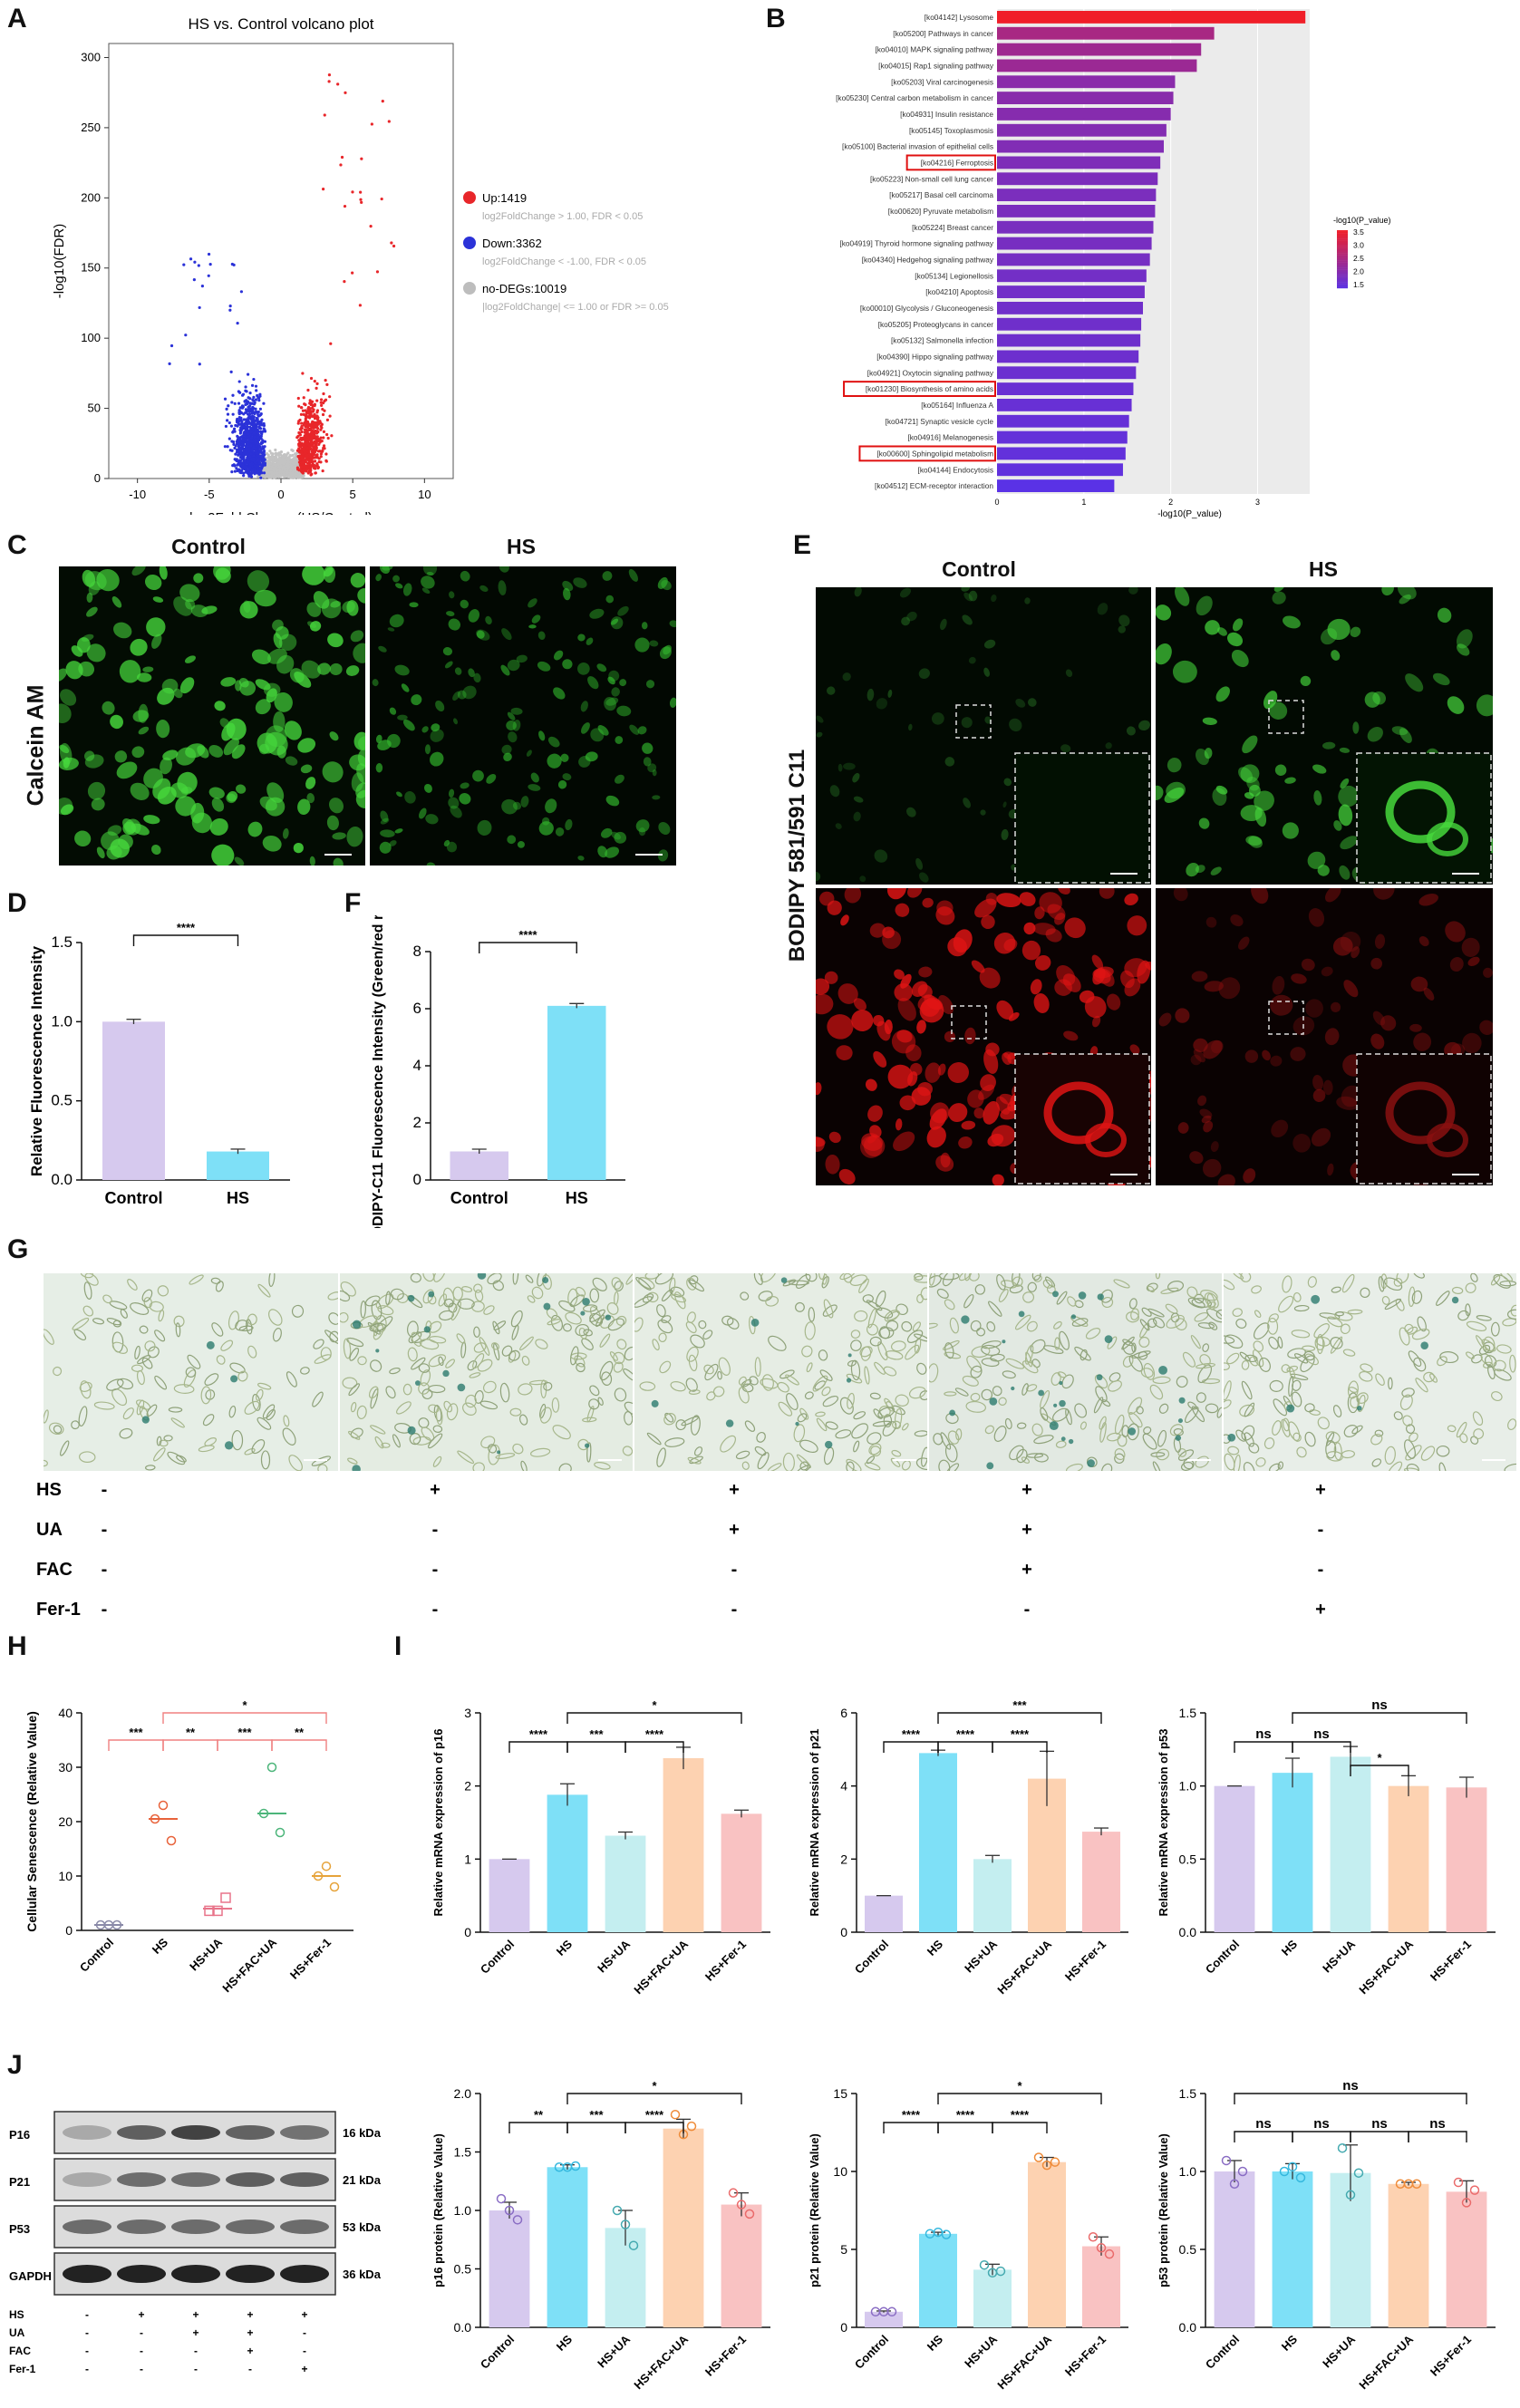  Describe the element at coordinates (65, 1822) in the screenshot. I see `y-tick-label: 20` at that location.